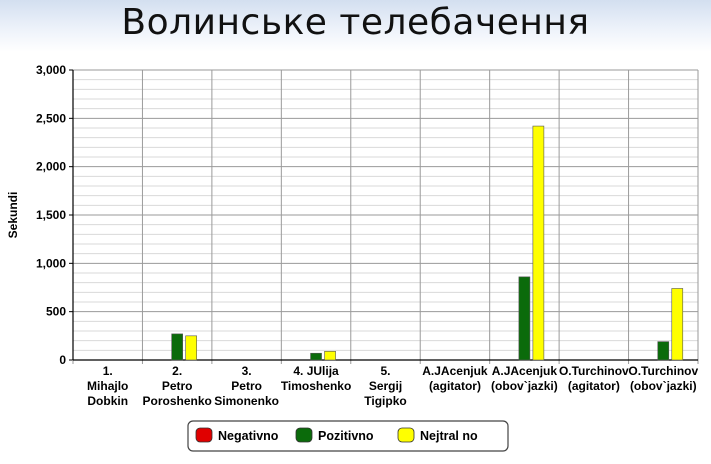  What do you see at coordinates (385, 386) in the screenshot?
I see `x-tick-label: Sergij` at bounding box center [385, 386].